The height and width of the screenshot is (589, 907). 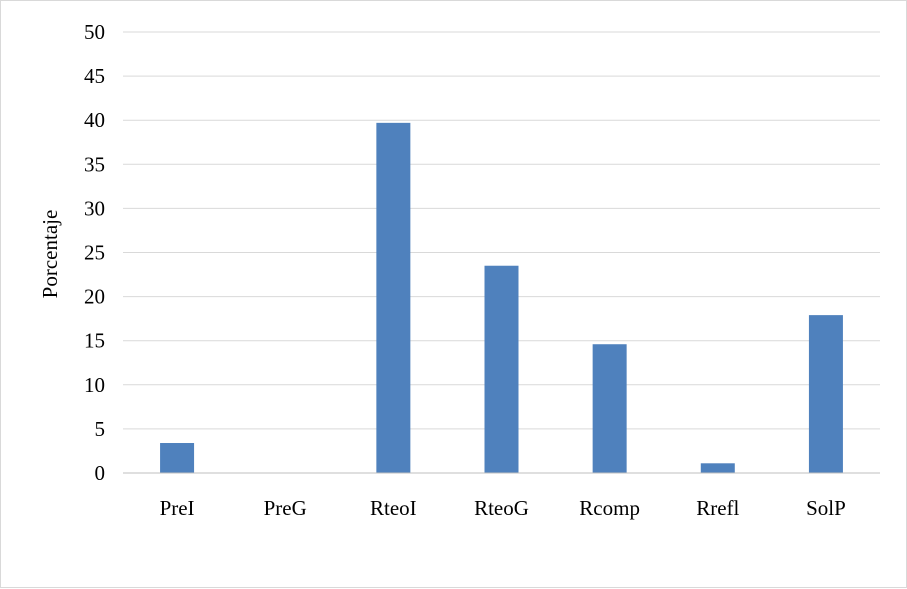 I want to click on y-tick-label: 25, so click(x=94, y=253).